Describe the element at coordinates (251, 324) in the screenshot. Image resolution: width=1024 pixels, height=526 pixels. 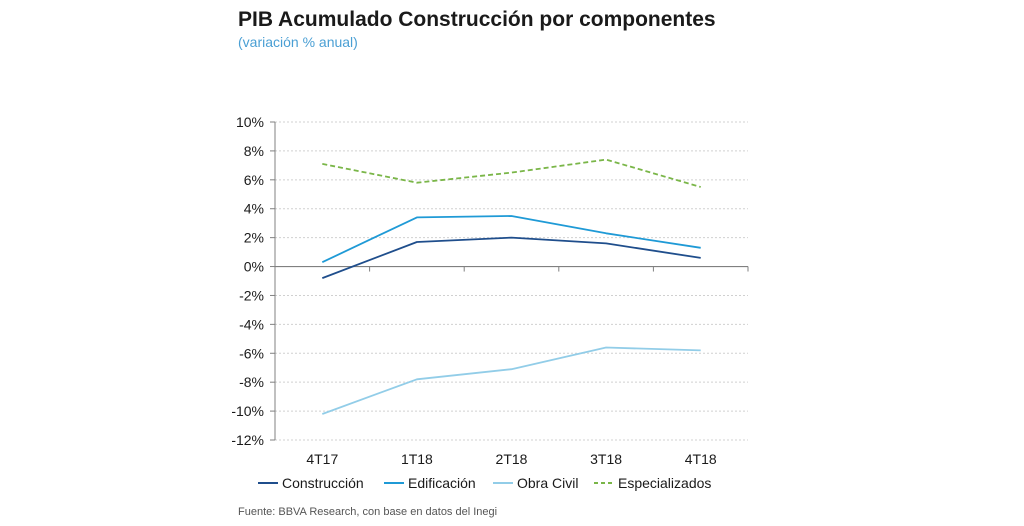
I see `y-tick-label: -4%` at that location.